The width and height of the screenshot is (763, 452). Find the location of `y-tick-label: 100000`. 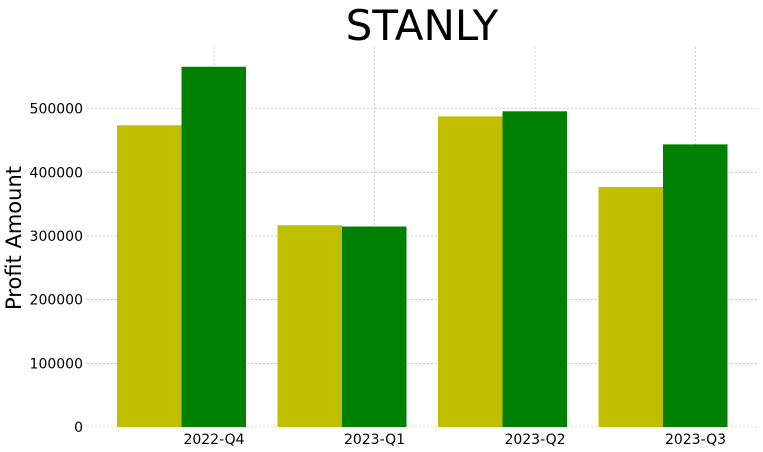

y-tick-label: 100000 is located at coordinates (56, 364).